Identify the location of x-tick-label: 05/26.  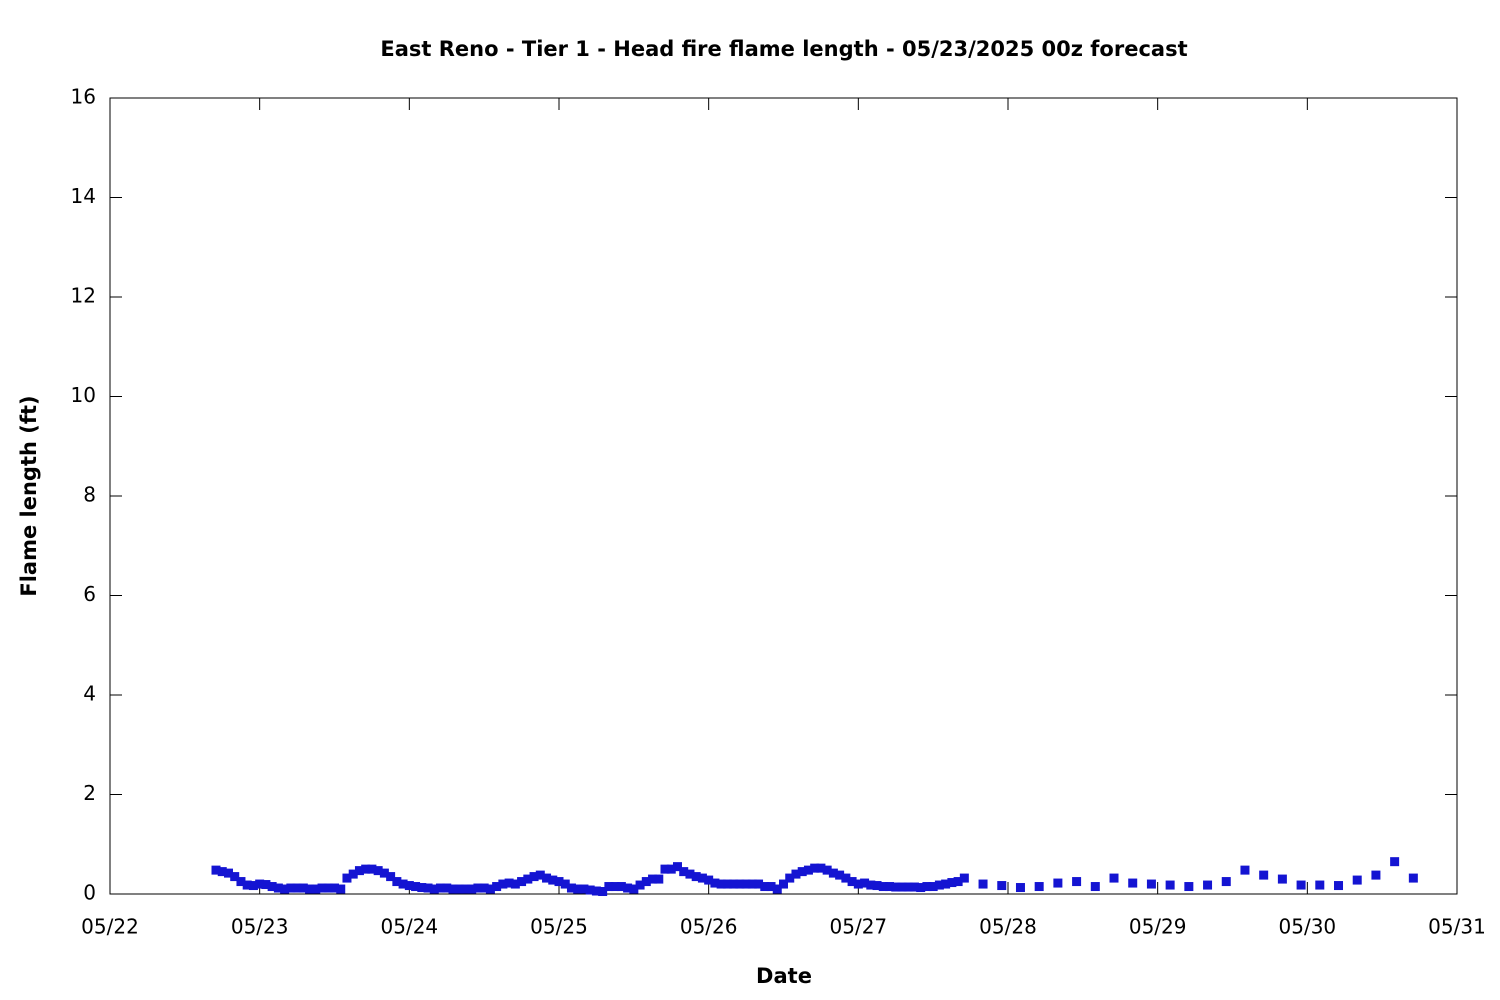
(709, 927).